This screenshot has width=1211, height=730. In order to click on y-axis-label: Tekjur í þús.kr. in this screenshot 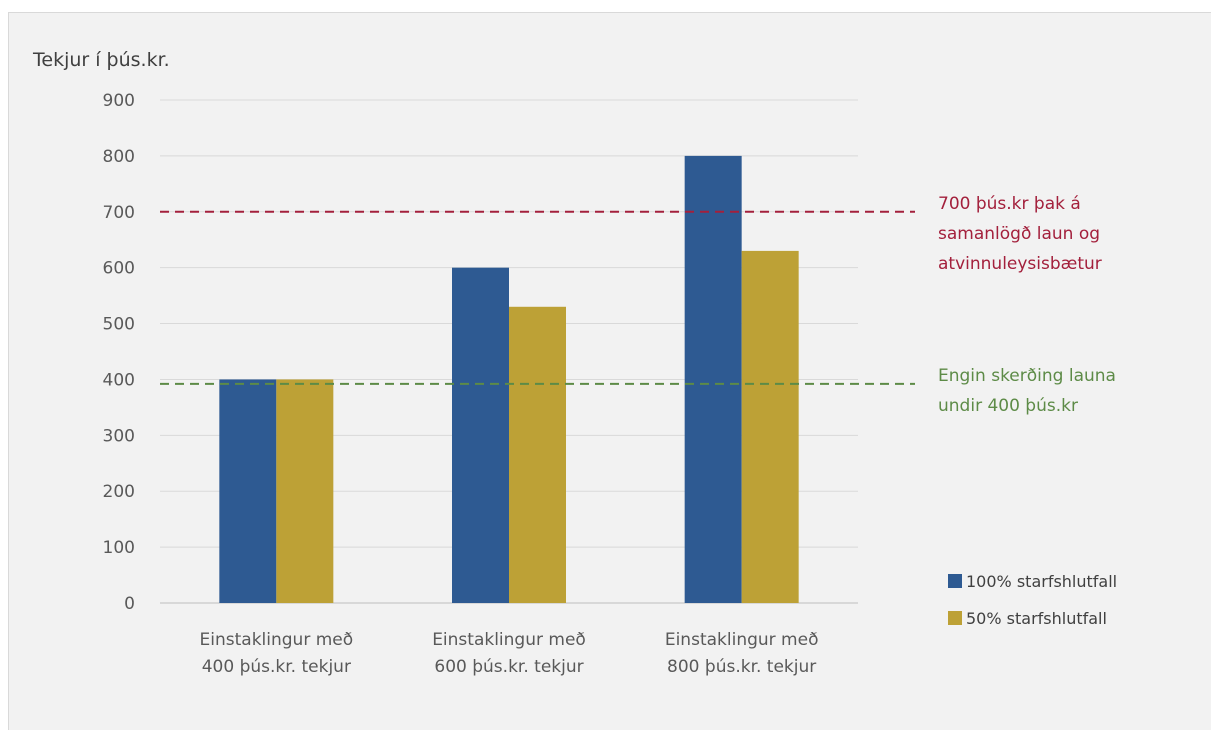, I will do `click(101, 60)`.